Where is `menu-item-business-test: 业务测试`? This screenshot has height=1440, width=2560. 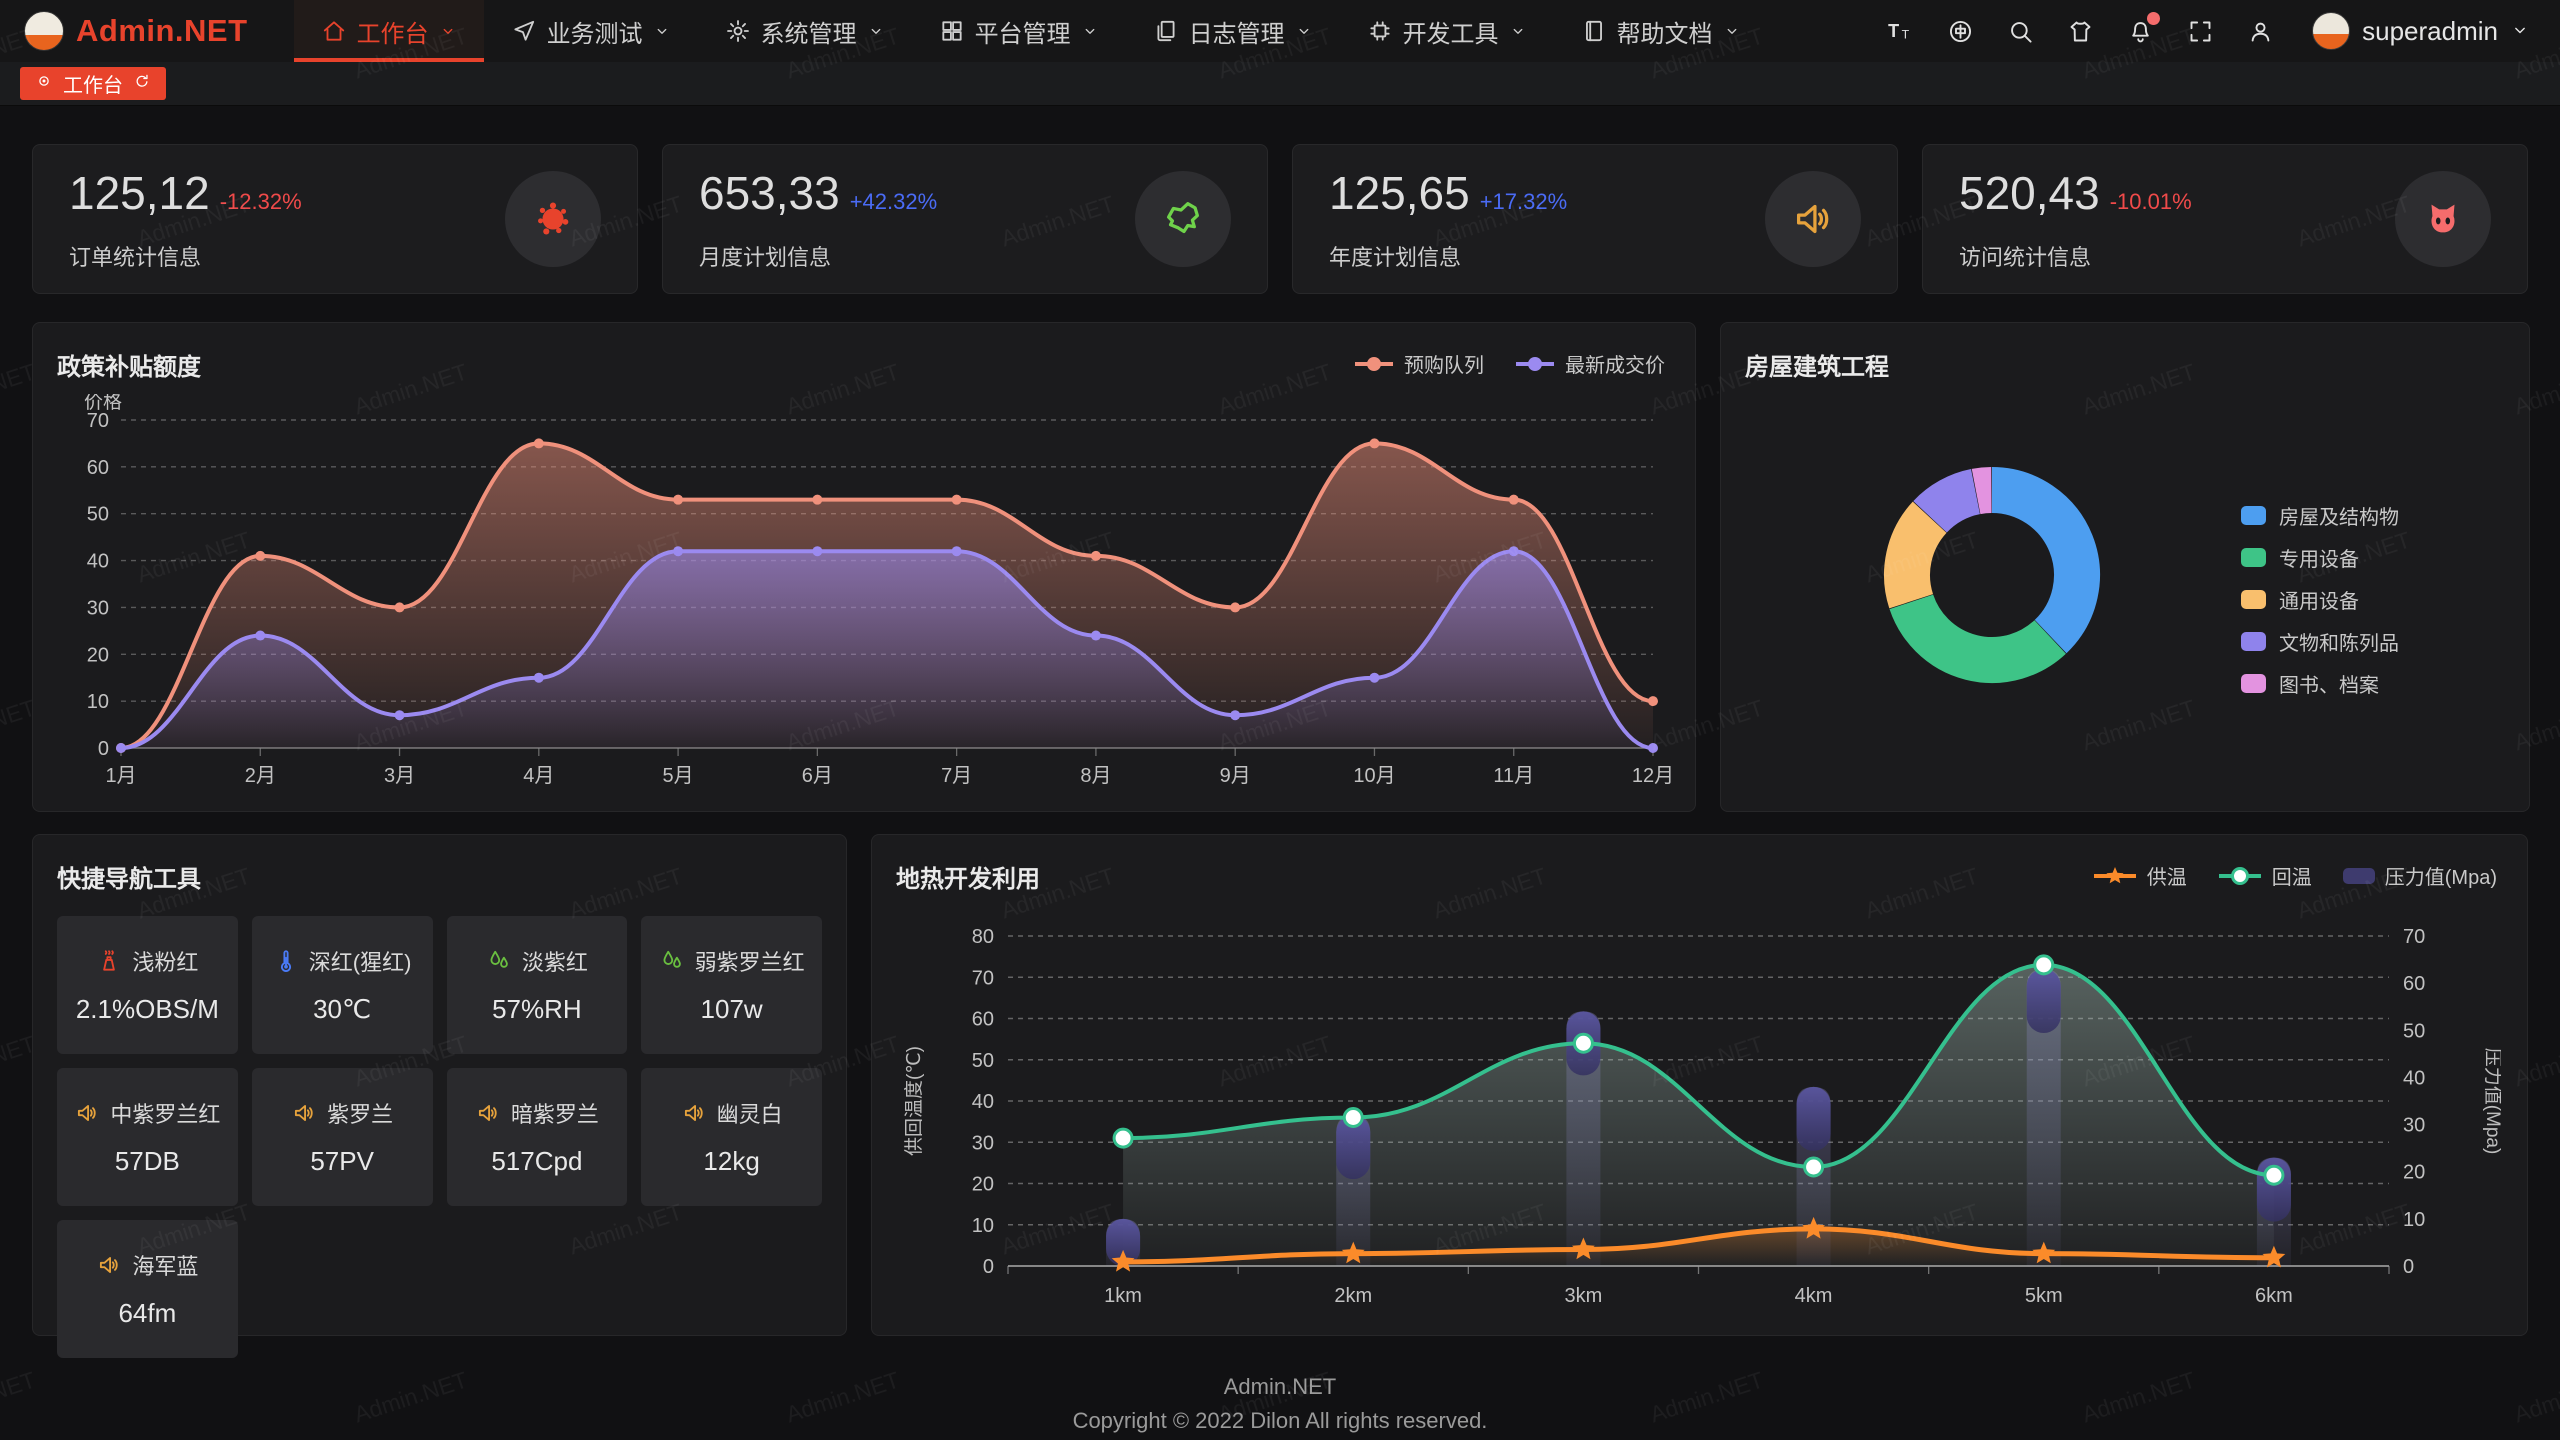 menu-item-business-test: 业务测试 is located at coordinates (591, 31).